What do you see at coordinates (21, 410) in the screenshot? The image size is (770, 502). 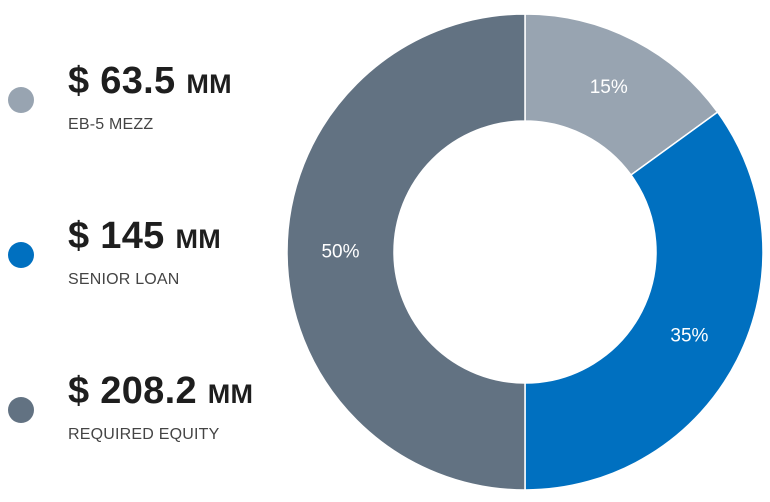 I see `legend-swatch-required-equity` at bounding box center [21, 410].